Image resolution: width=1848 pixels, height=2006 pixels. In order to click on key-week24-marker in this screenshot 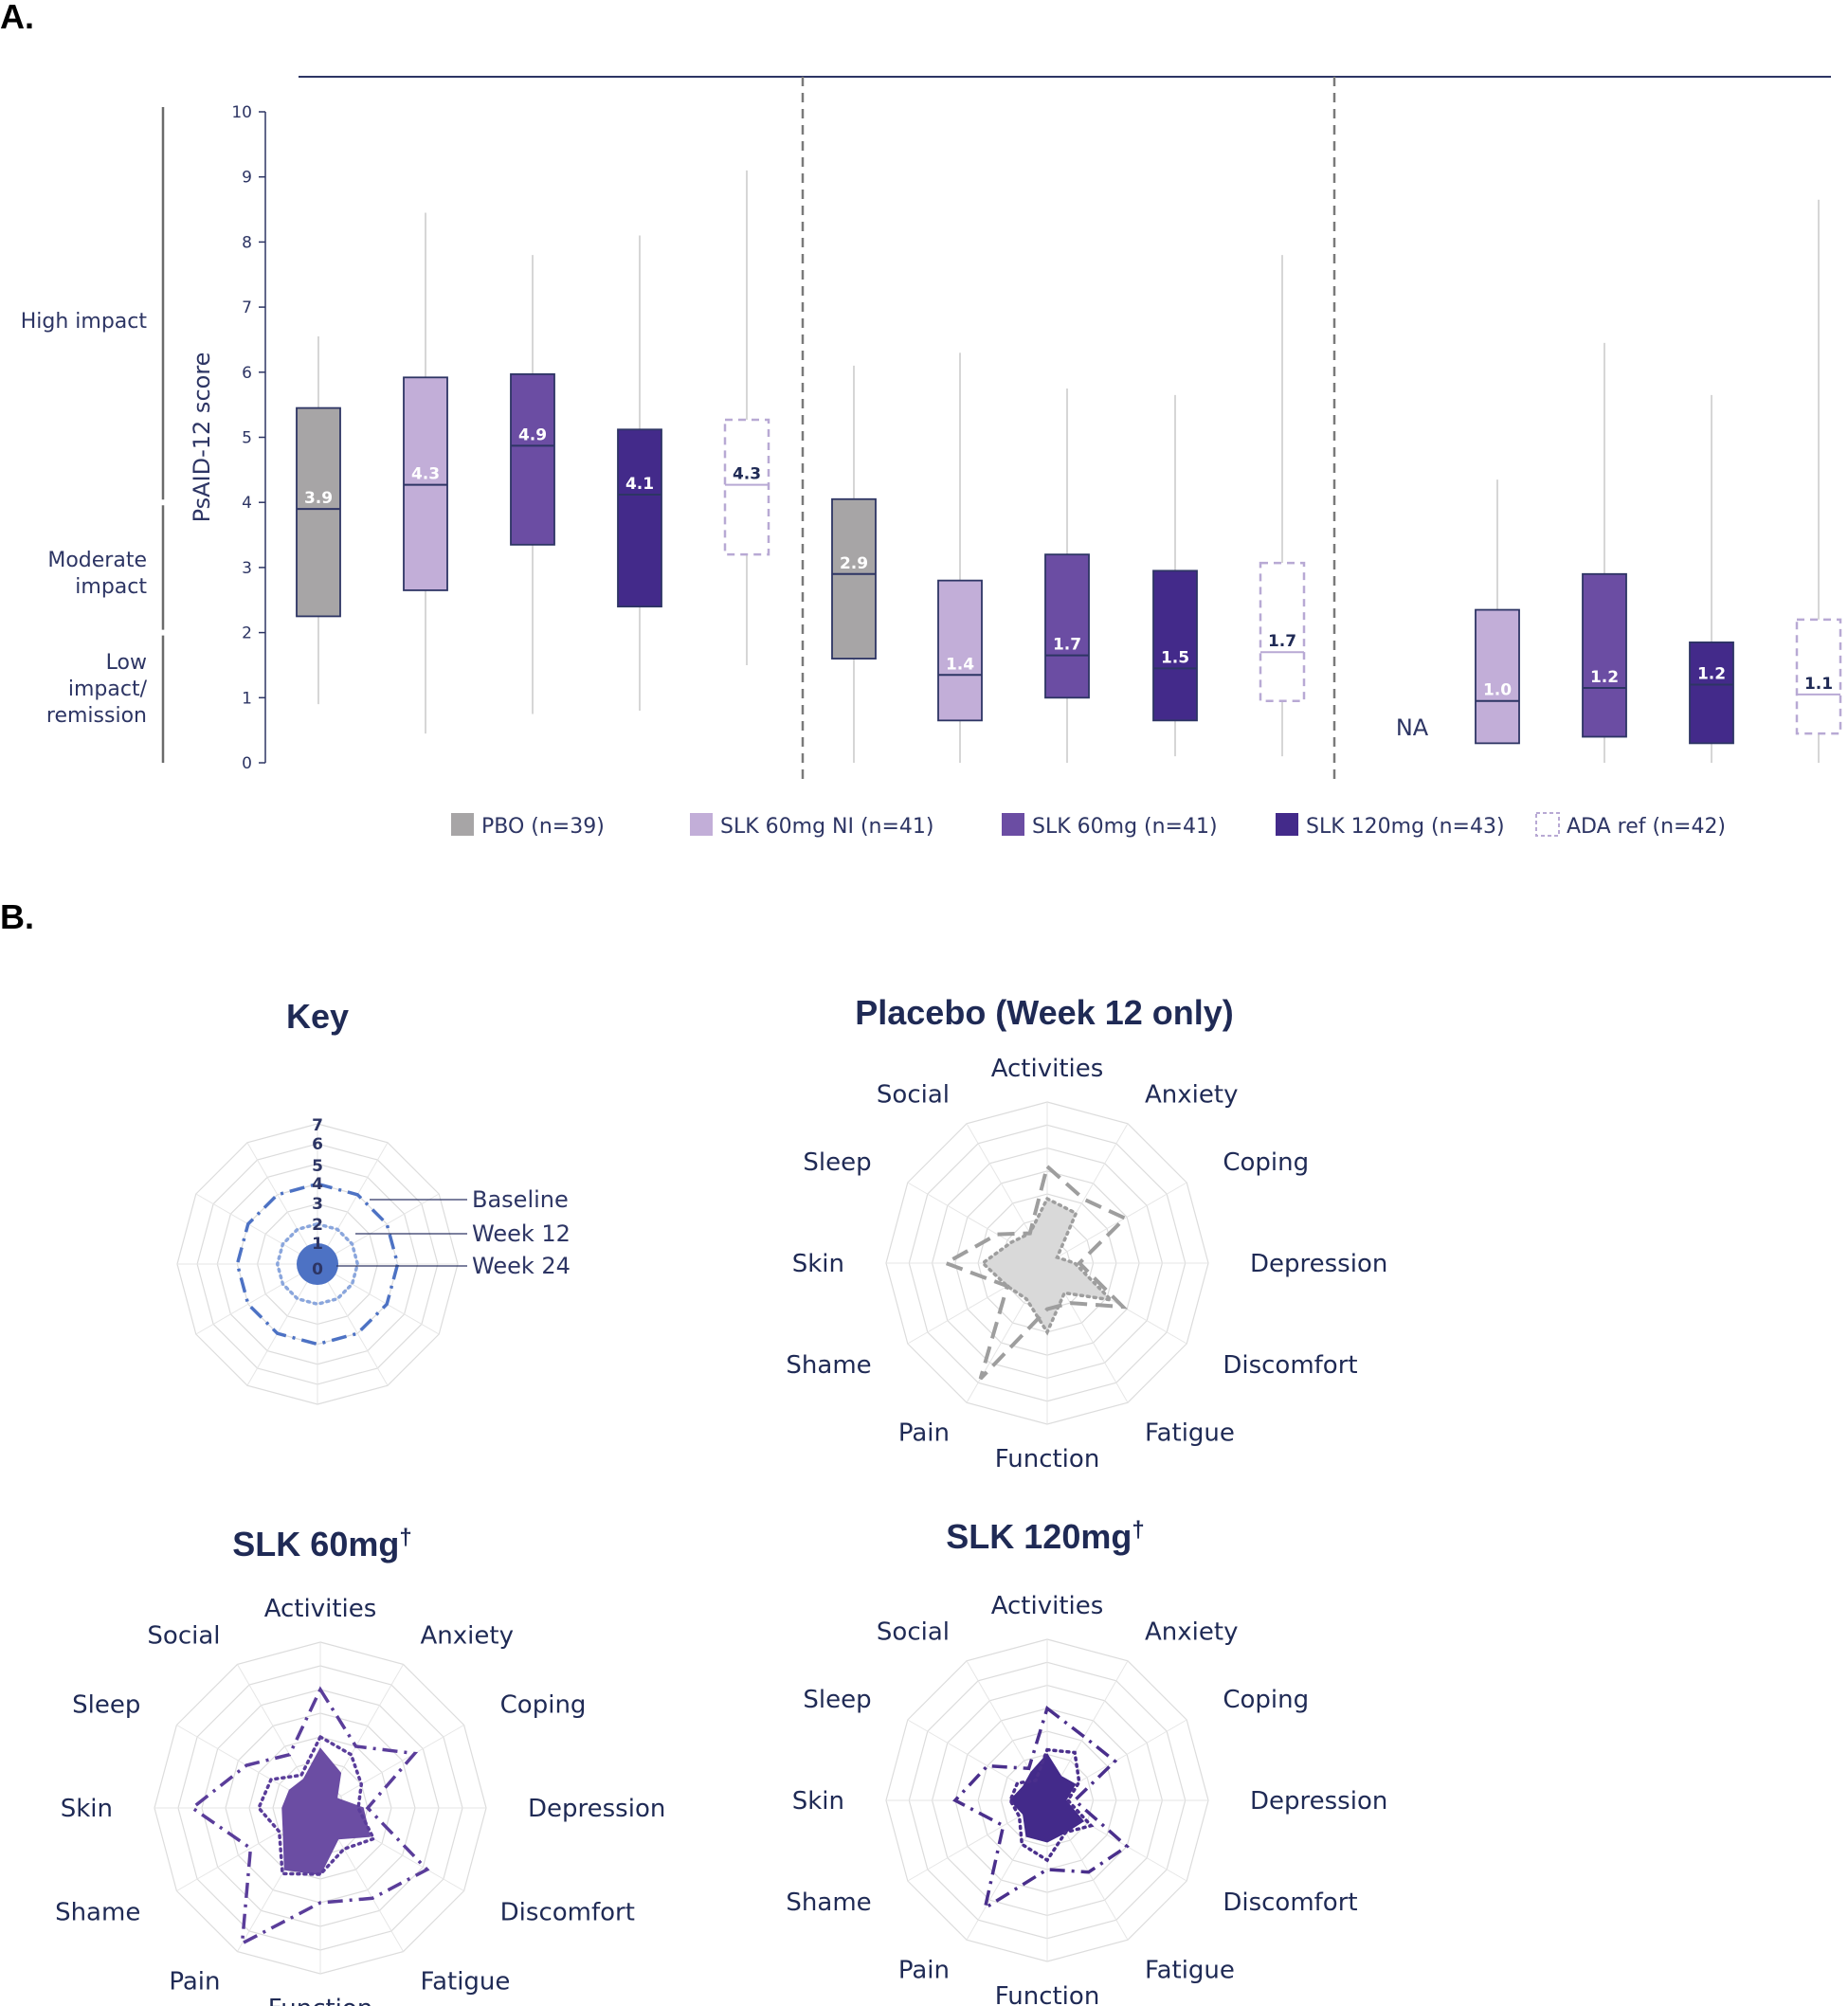, I will do `click(317, 1264)`.